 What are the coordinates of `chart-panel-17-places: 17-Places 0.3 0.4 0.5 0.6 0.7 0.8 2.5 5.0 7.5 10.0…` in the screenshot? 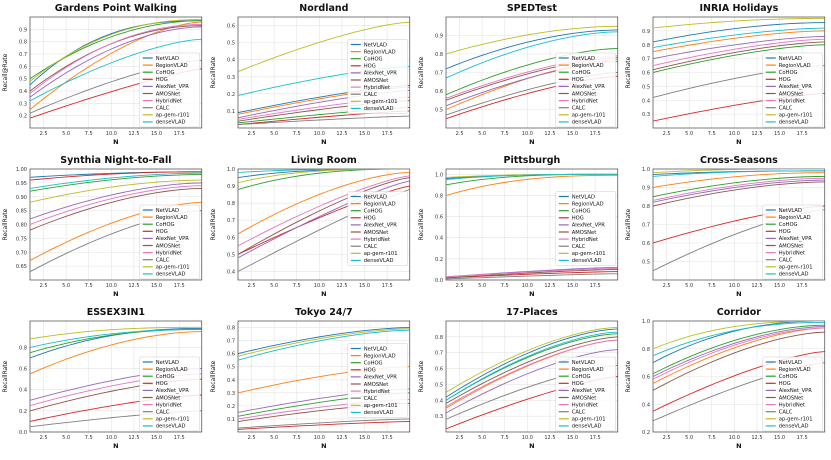 It's located at (520, 380).